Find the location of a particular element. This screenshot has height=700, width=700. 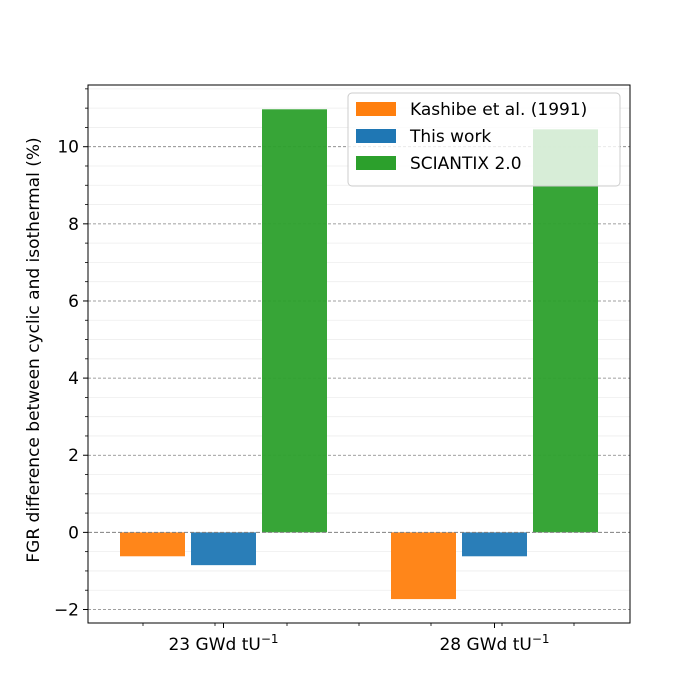

y-tick-label: 8 is located at coordinates (73, 225).